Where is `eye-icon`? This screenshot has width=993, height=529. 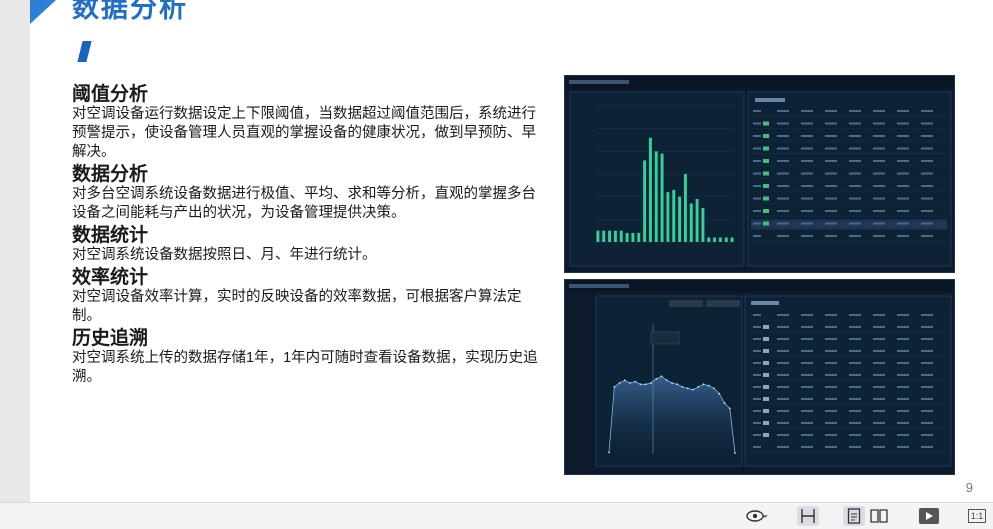 eye-icon is located at coordinates (757, 516).